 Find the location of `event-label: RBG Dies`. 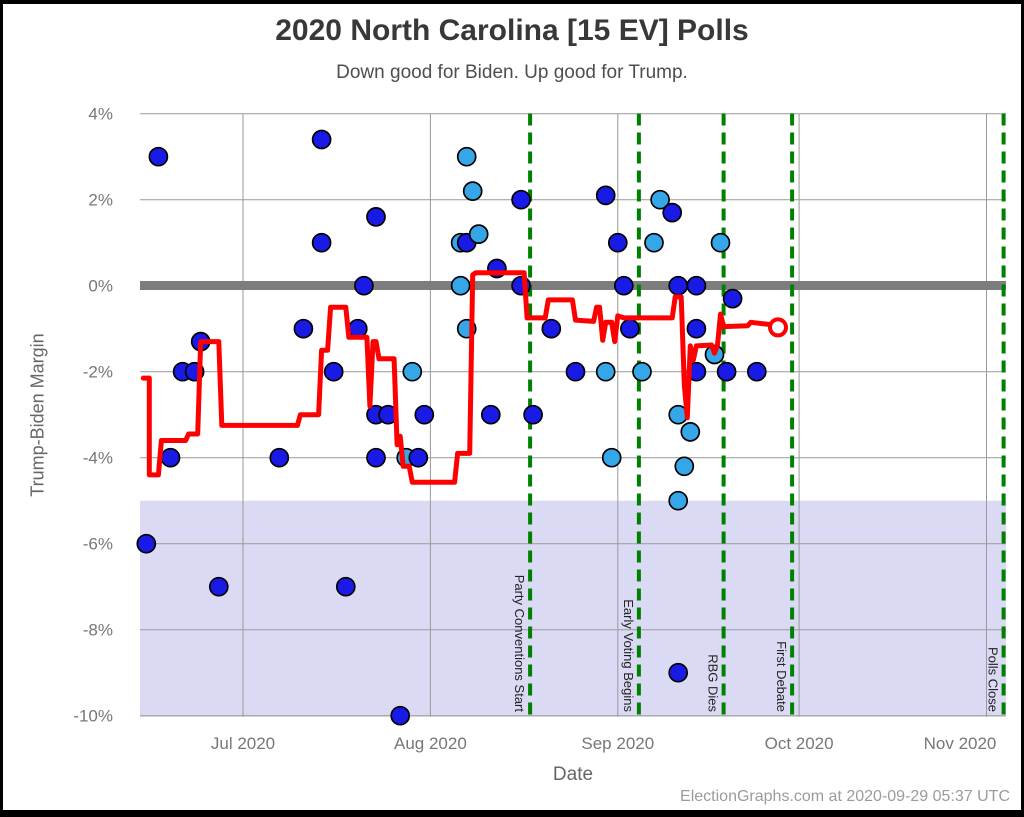

event-label: RBG Dies is located at coordinates (713, 683).